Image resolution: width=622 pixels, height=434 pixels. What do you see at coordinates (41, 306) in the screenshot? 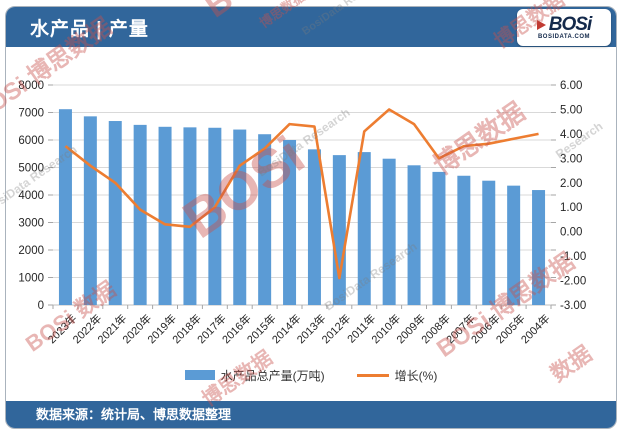
I see `y-axis-left-label: 0` at bounding box center [41, 306].